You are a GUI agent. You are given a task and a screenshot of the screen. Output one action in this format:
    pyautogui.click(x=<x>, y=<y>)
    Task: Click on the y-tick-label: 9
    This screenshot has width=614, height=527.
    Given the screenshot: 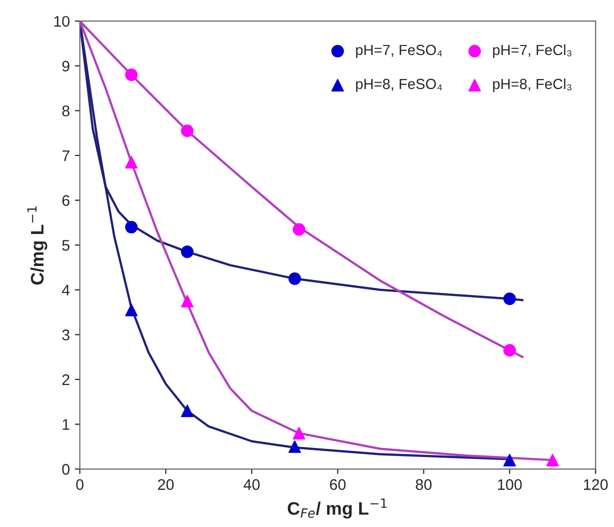 What is the action you would take?
    pyautogui.click(x=66, y=66)
    